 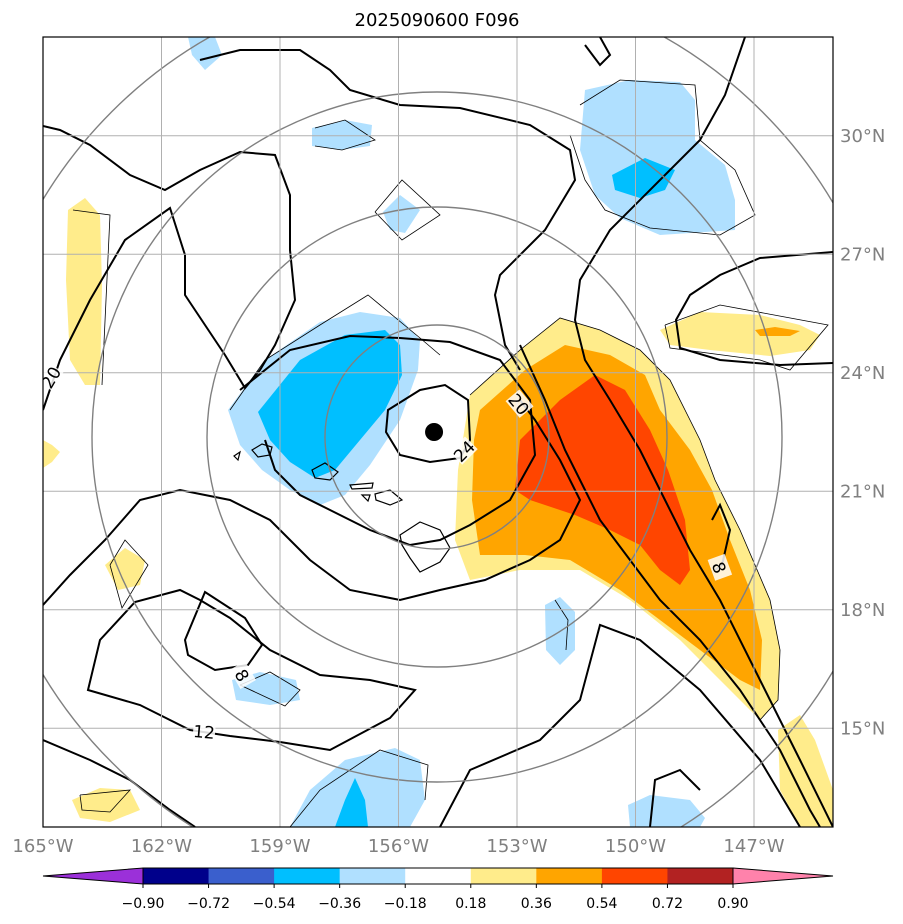 What do you see at coordinates (339, 904) in the screenshot?
I see `colorbar-tick-label: −0.36` at bounding box center [339, 904].